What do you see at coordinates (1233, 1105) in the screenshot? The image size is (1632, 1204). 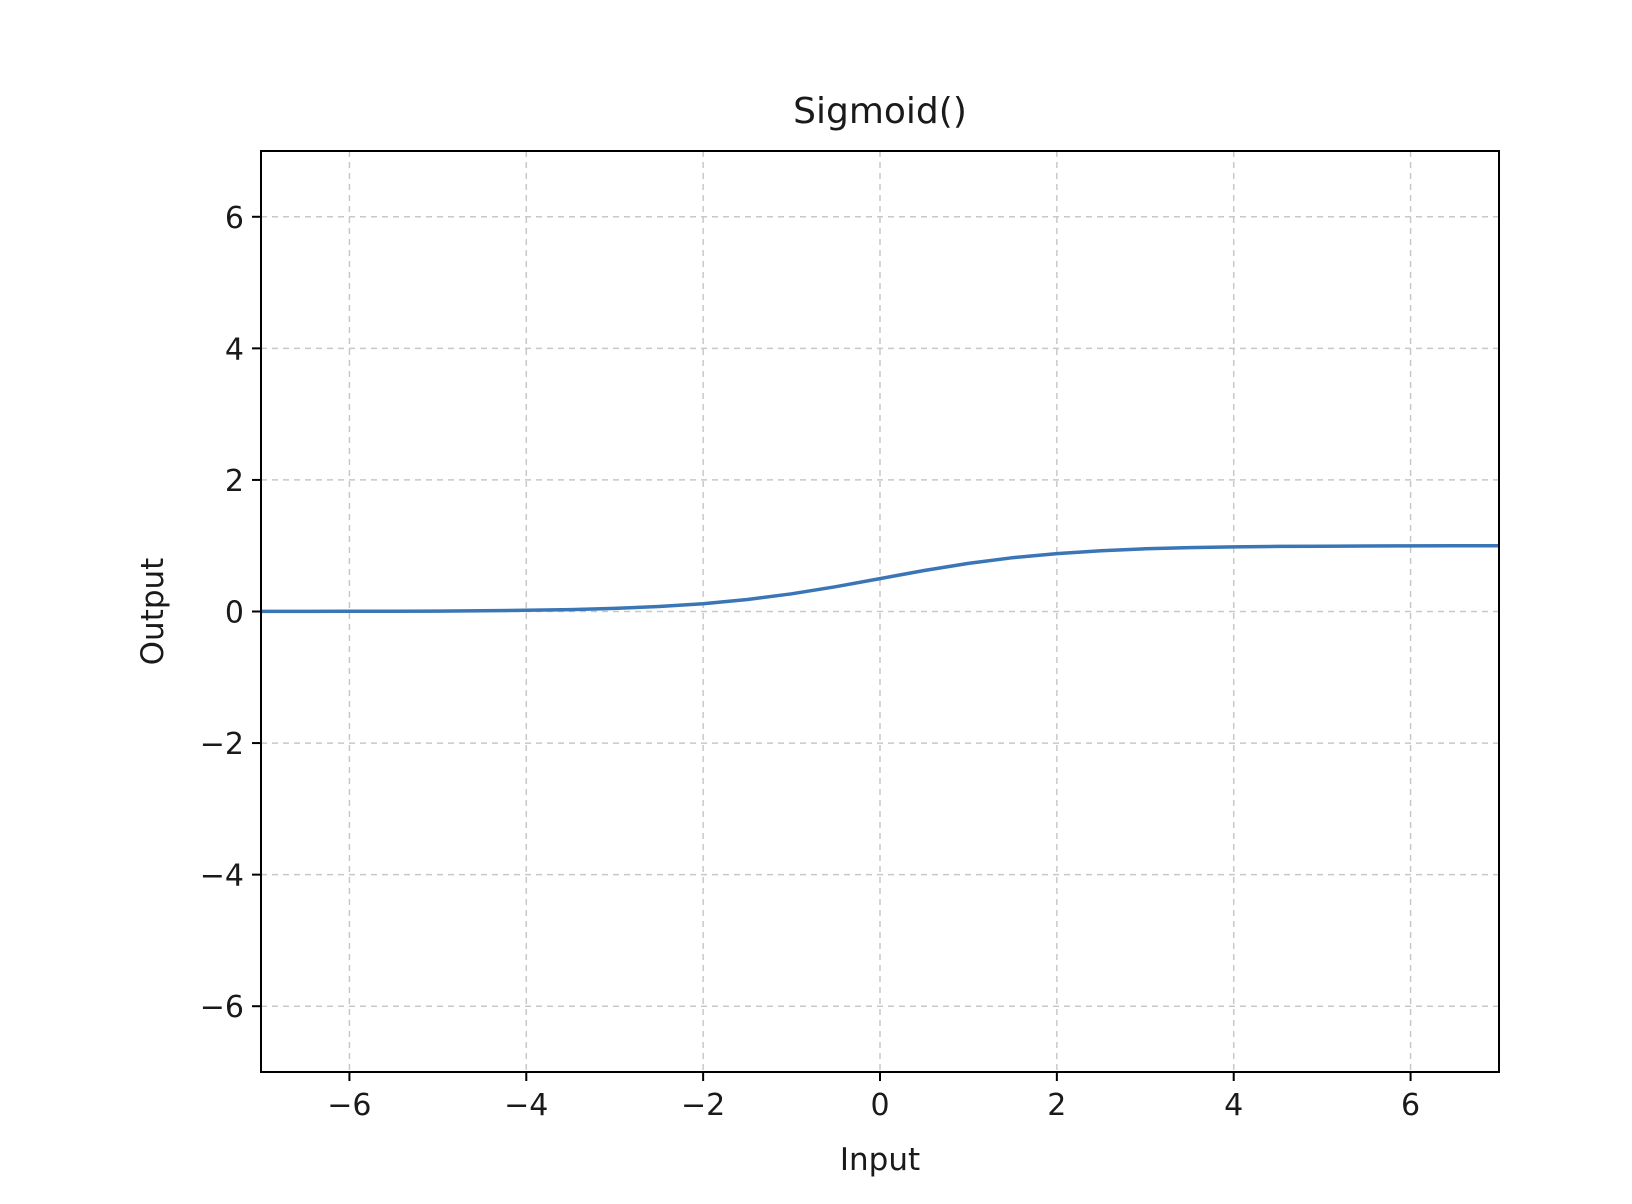 I see `x-tick-label: 4` at bounding box center [1233, 1105].